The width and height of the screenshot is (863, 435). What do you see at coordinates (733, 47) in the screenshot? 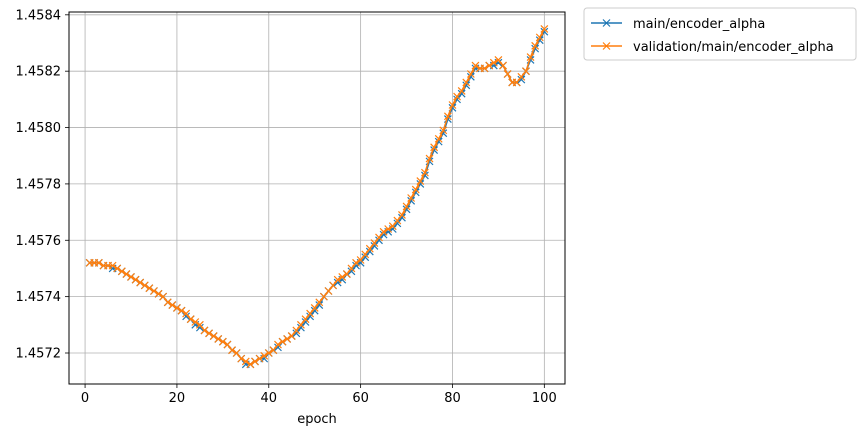
I see `legend-label-validation-main-encoder-alpha: validation/main/encoder_alpha` at bounding box center [733, 47].